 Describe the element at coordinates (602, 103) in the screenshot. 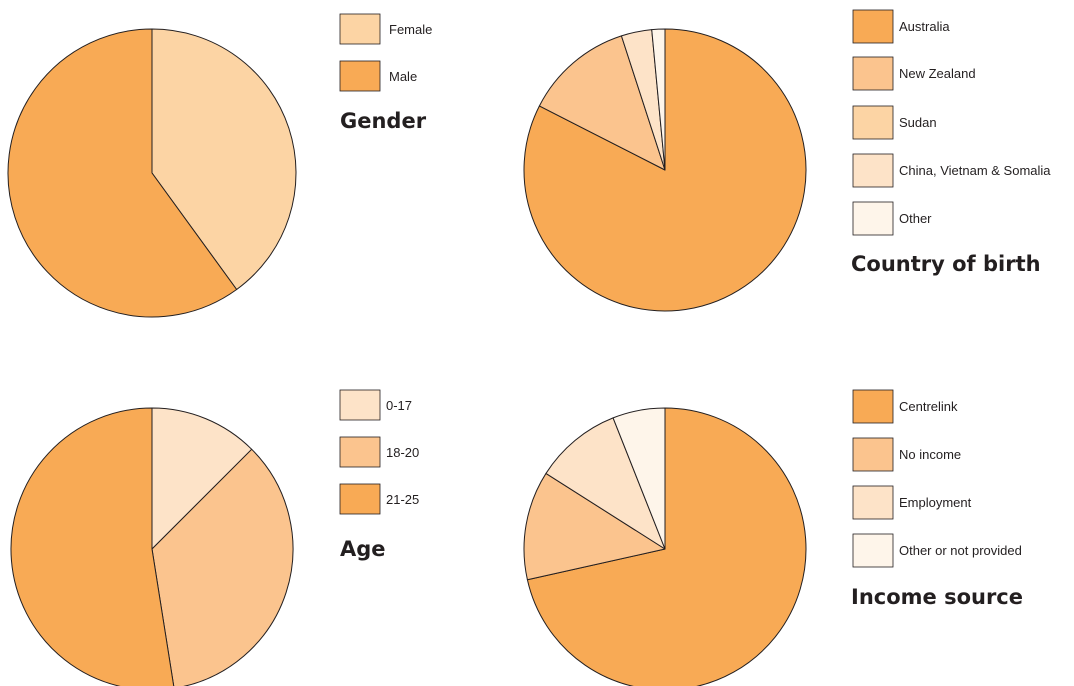

I see `pie-slice-new-zealand` at that location.